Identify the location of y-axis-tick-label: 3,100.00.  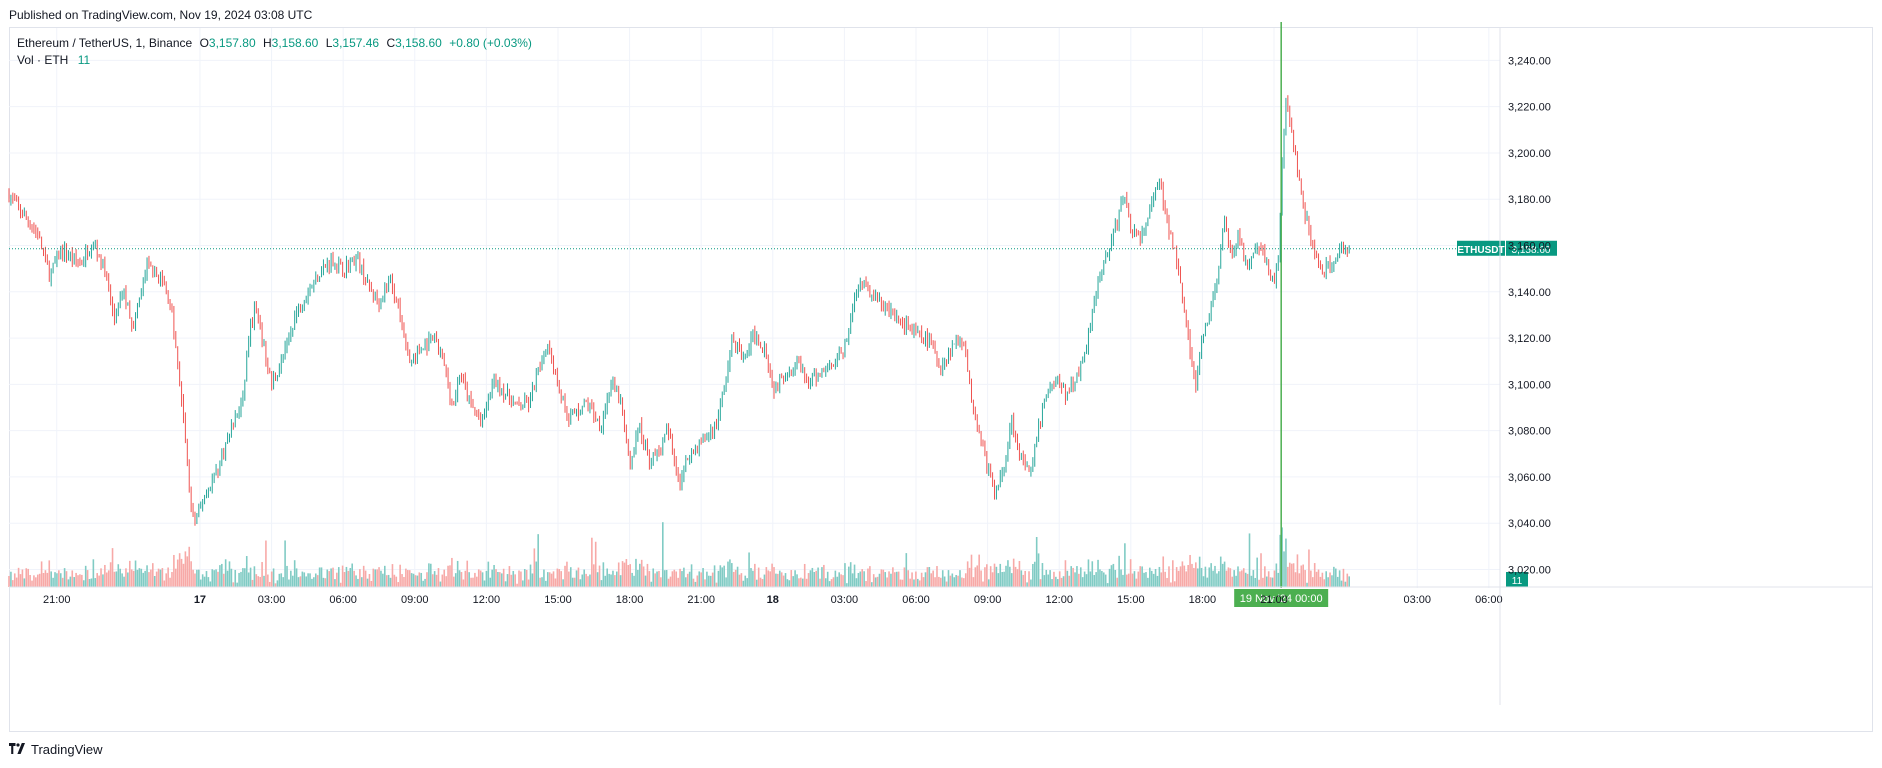
(1529, 385).